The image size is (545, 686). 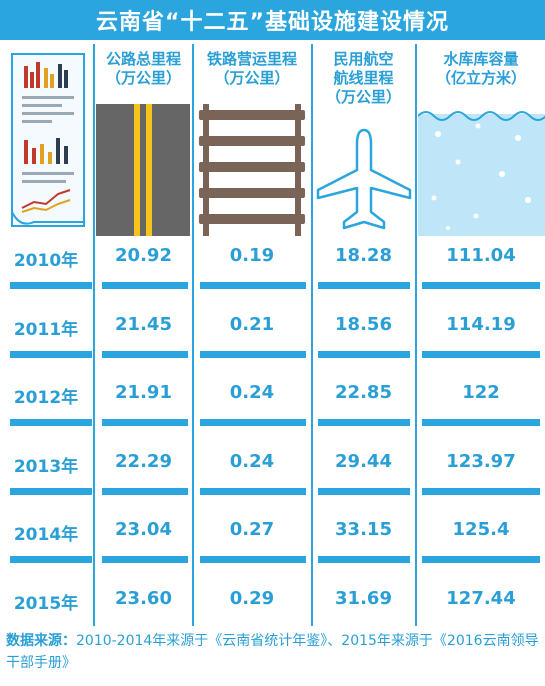 I want to click on cell-railway: 0.19, so click(x=252, y=255).